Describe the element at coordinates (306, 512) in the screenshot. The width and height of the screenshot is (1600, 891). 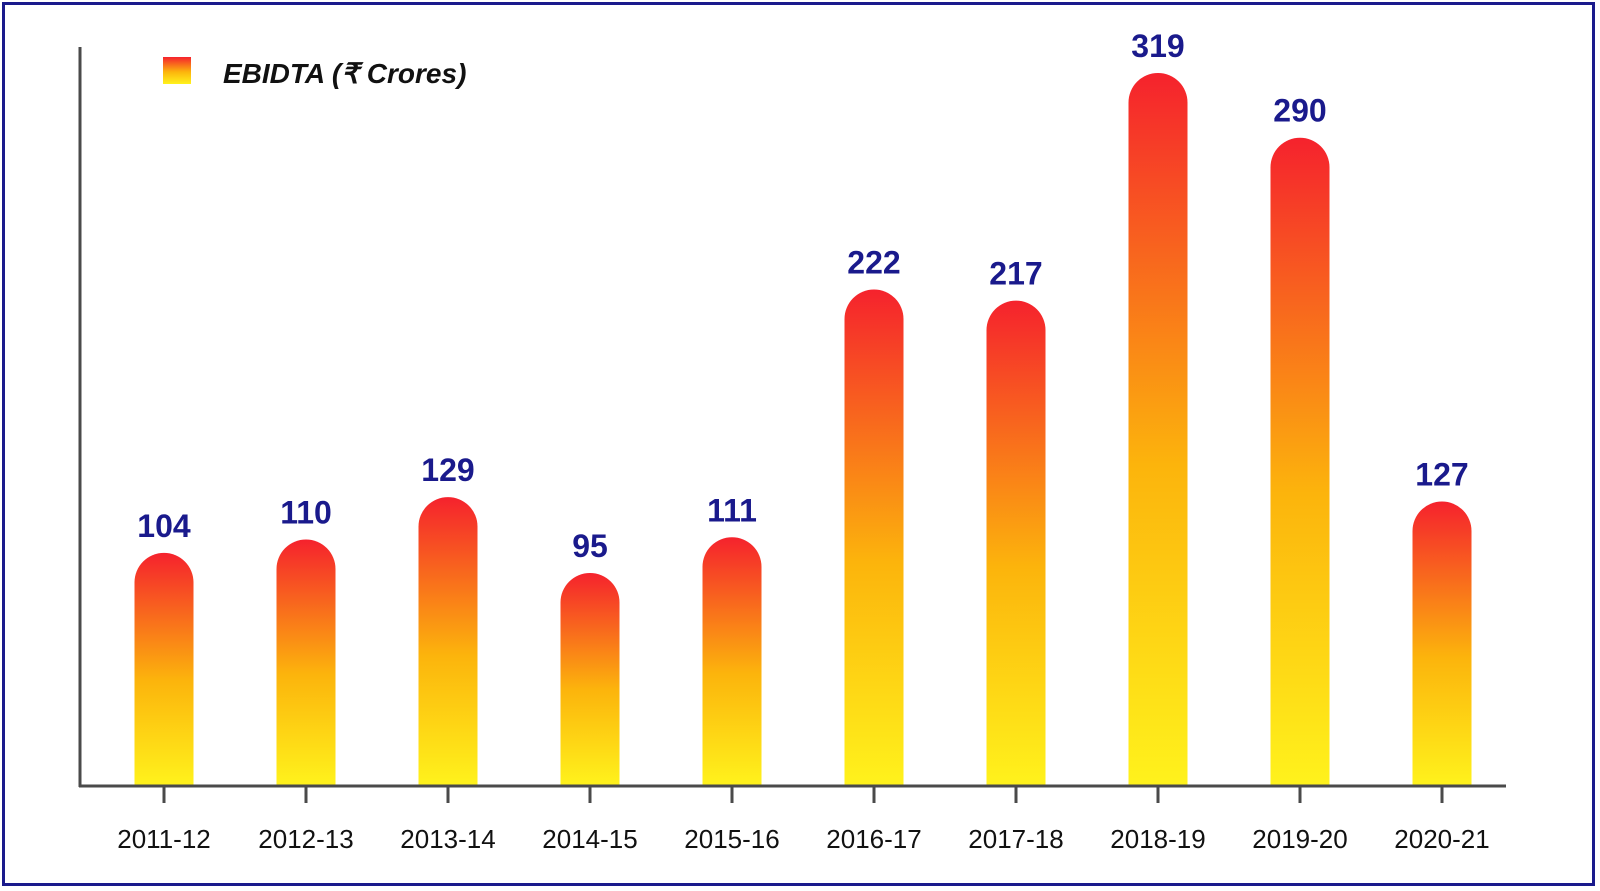
I see `value-label-2012-13: 110` at that location.